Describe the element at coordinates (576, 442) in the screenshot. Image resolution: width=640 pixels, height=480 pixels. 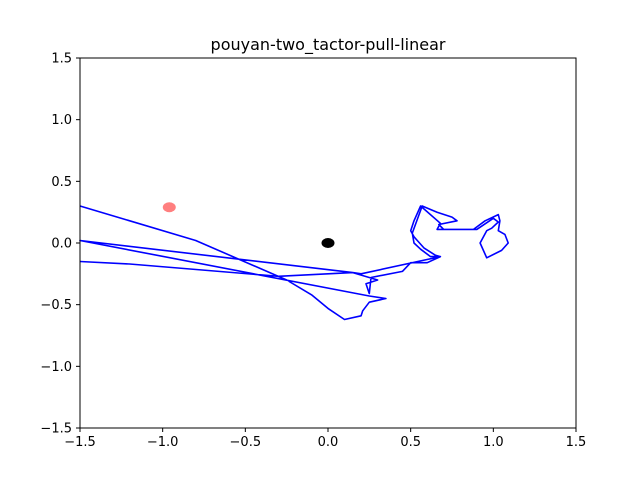
I see `x-tick-label: 1.5` at that location.